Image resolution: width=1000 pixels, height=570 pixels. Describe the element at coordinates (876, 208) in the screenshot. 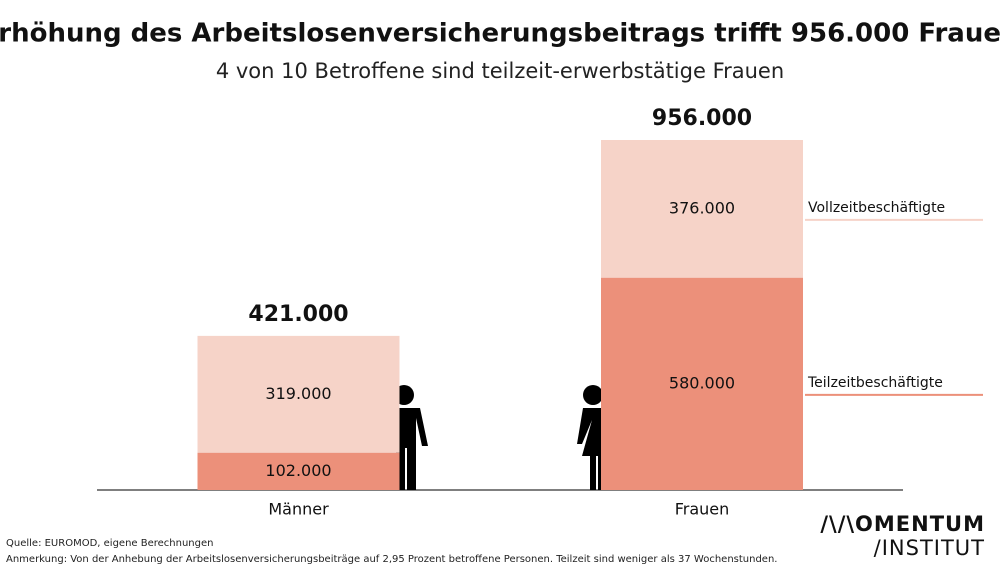

I see `legend-label: Vollzeitbeschäftigte` at that location.